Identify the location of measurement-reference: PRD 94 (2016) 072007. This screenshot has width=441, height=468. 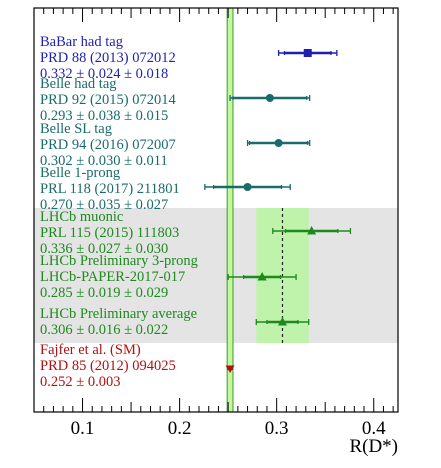
(108, 145).